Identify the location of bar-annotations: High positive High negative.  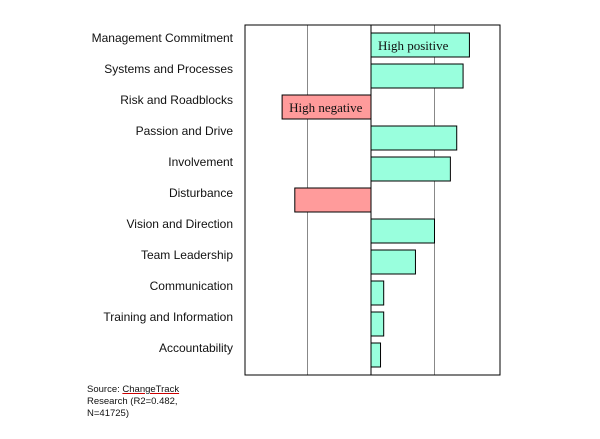
(369, 76).